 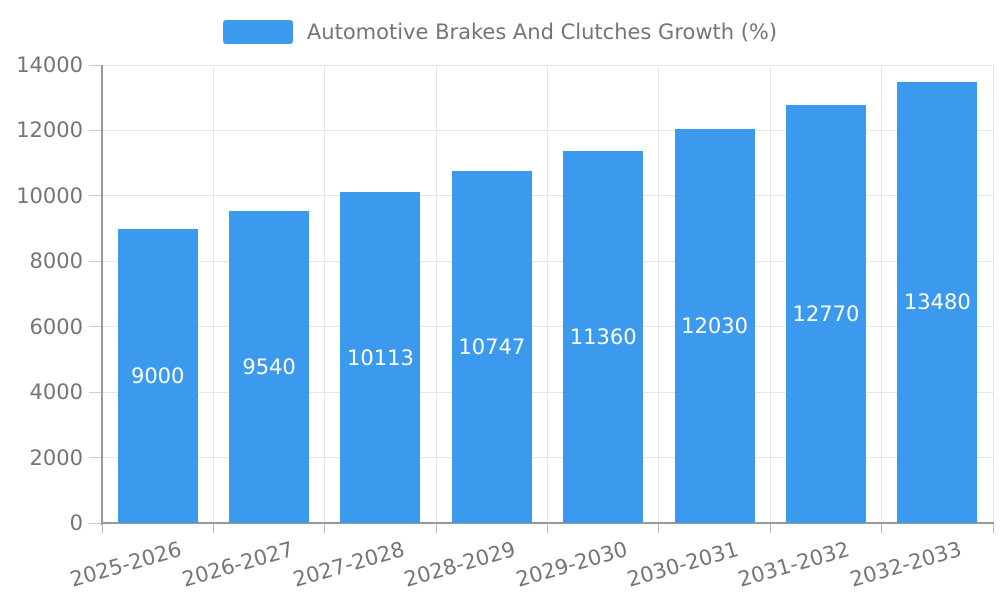 What do you see at coordinates (571, 564) in the screenshot?
I see `x-axis-label: 2029-2030` at bounding box center [571, 564].